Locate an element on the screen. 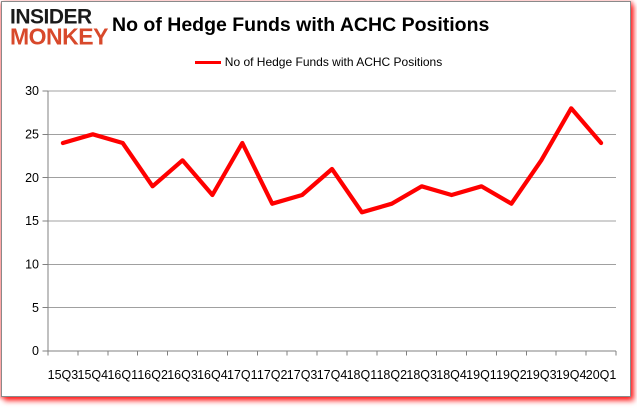  logo-text-monkey: MONKEY is located at coordinates (59, 36).